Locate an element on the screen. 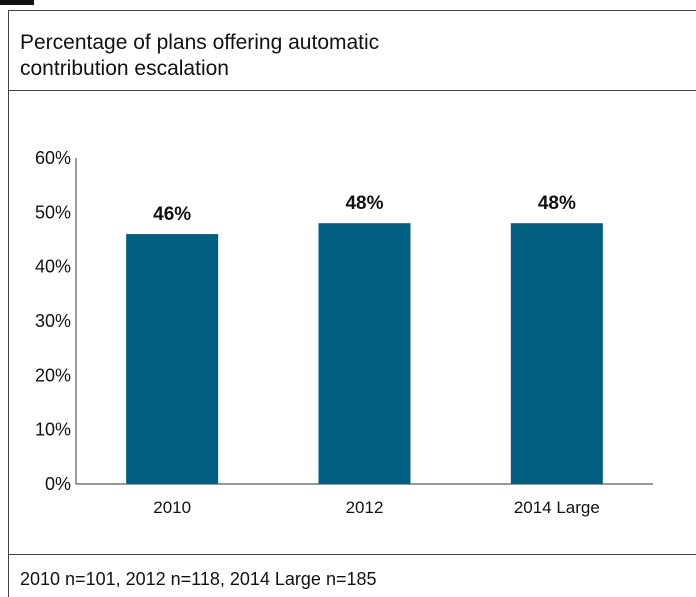  y-tick-label: 50% is located at coordinates (53, 212).